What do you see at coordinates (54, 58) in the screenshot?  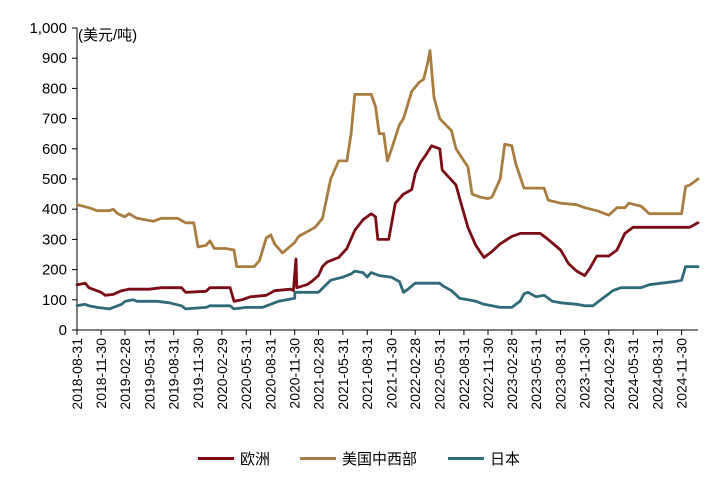 I see `y-tick-label: 900` at bounding box center [54, 58].